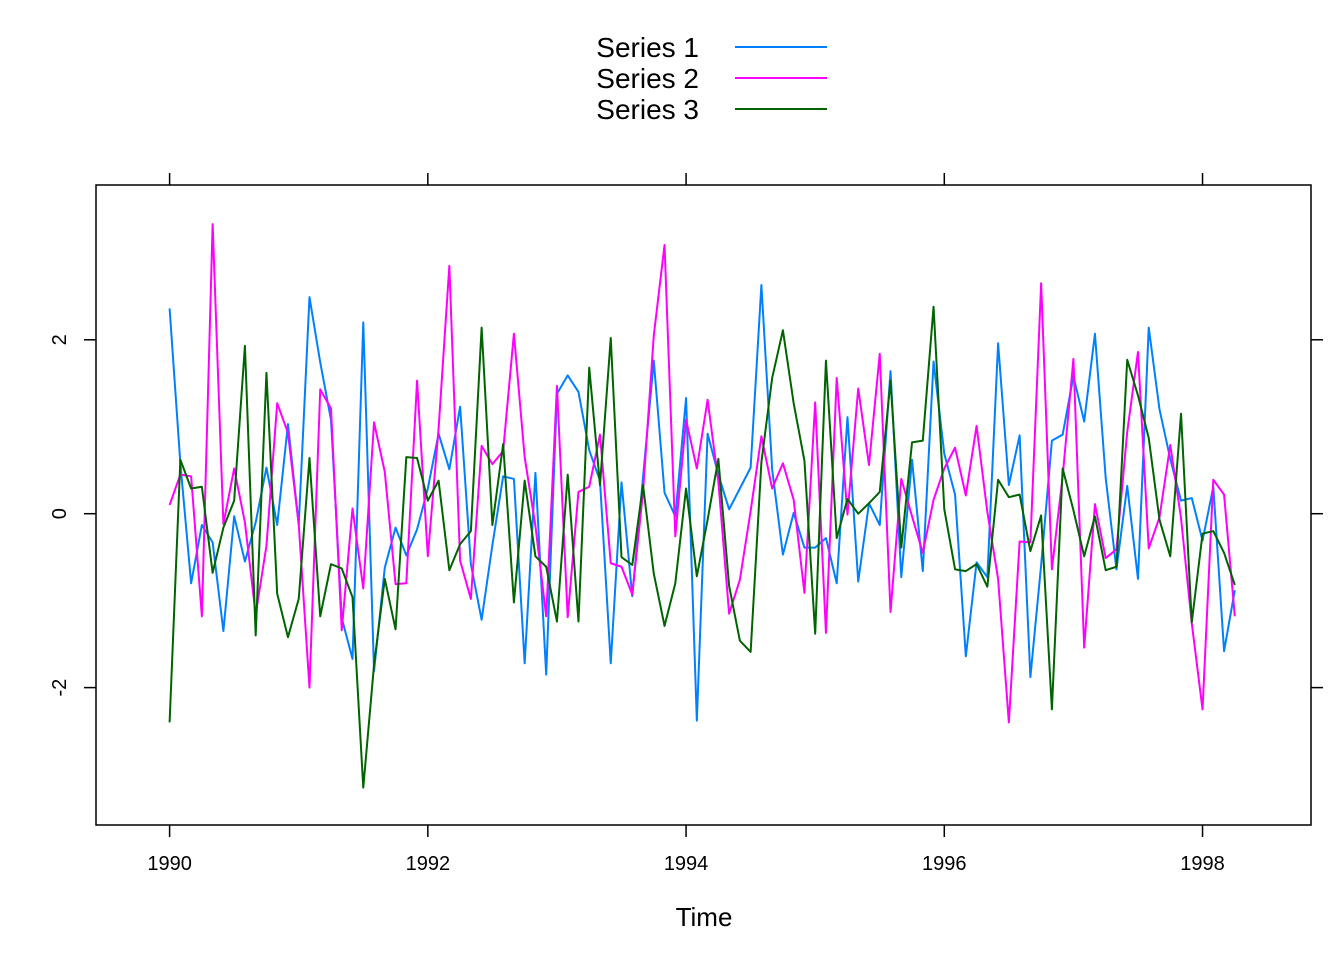  What do you see at coordinates (1202, 864) in the screenshot?
I see `x-tick-label: 1998` at bounding box center [1202, 864].